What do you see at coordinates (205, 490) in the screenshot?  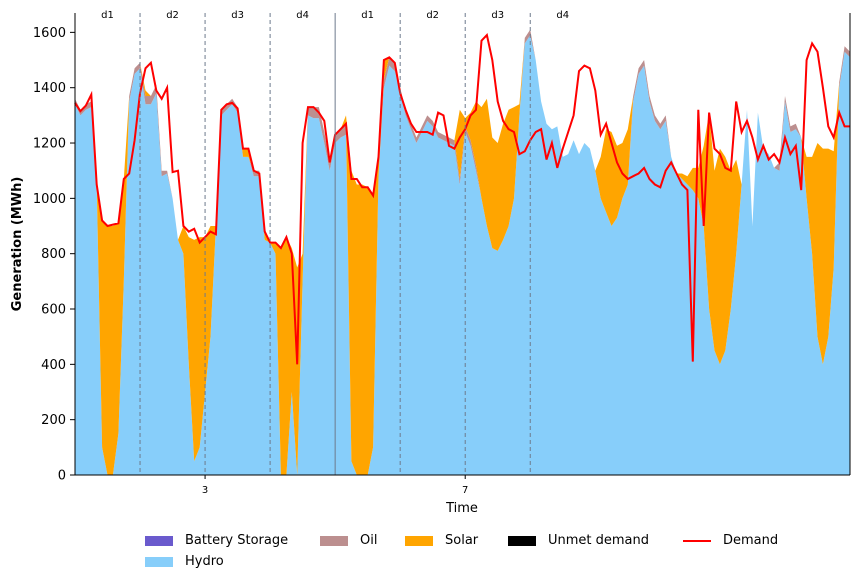 I see `x-tick-label: 3` at bounding box center [205, 490].